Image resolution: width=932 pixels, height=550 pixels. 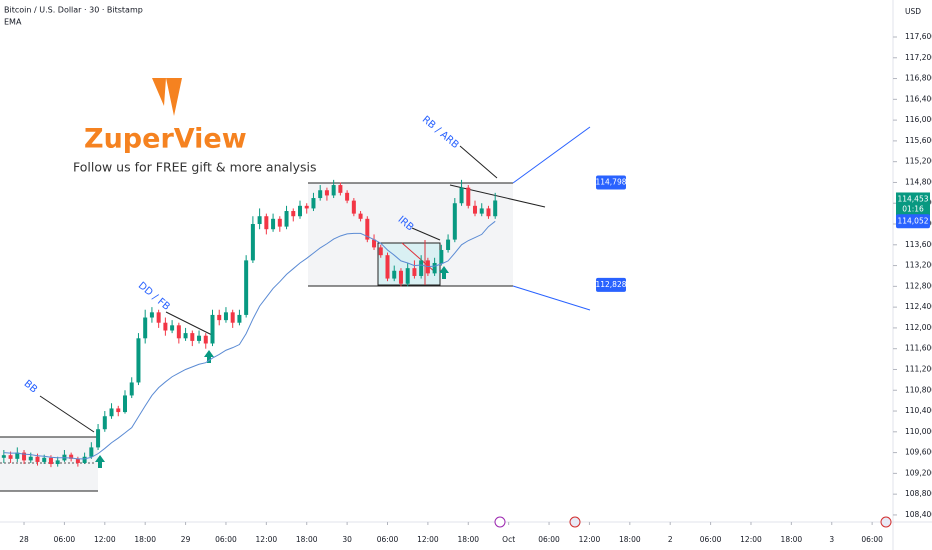 I want to click on y-tick-label: 111,600, so click(x=918, y=348).